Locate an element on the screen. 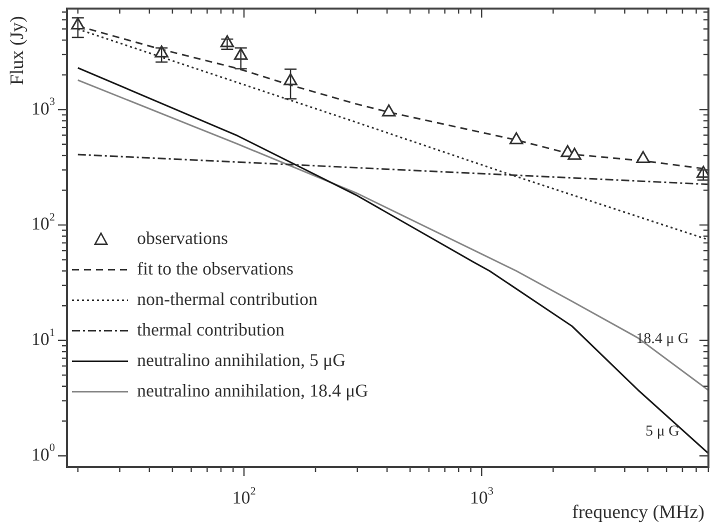  legend-label: thermal contribution is located at coordinates (210, 329).